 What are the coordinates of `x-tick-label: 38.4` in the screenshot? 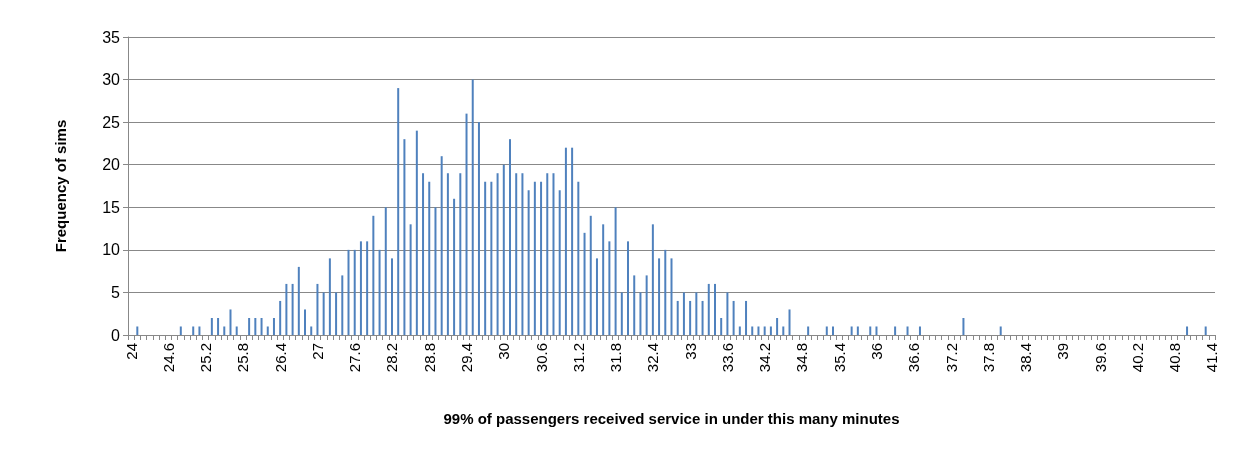 It's located at (1026, 358).